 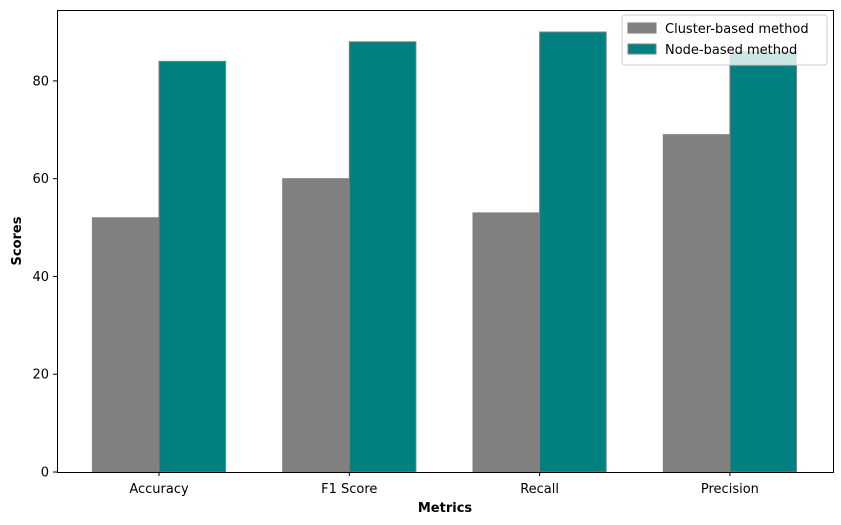 What do you see at coordinates (730, 489) in the screenshot?
I see `x-tick-label: Precision` at bounding box center [730, 489].